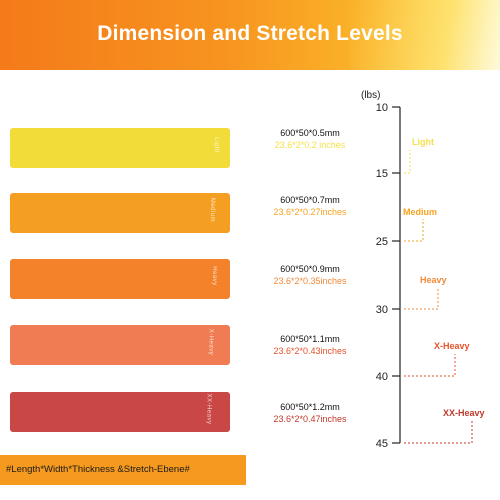  I want to click on page-title: Dimension and Stretch Levels, so click(250, 33).